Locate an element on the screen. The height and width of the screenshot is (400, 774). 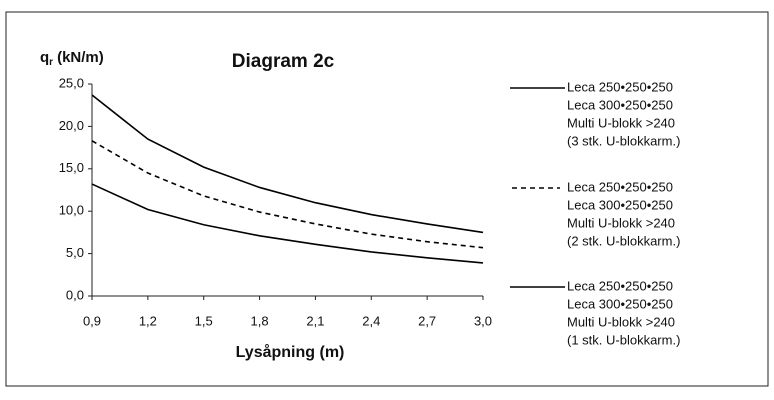
y-tick-label: 5,0 is located at coordinates (75, 252).